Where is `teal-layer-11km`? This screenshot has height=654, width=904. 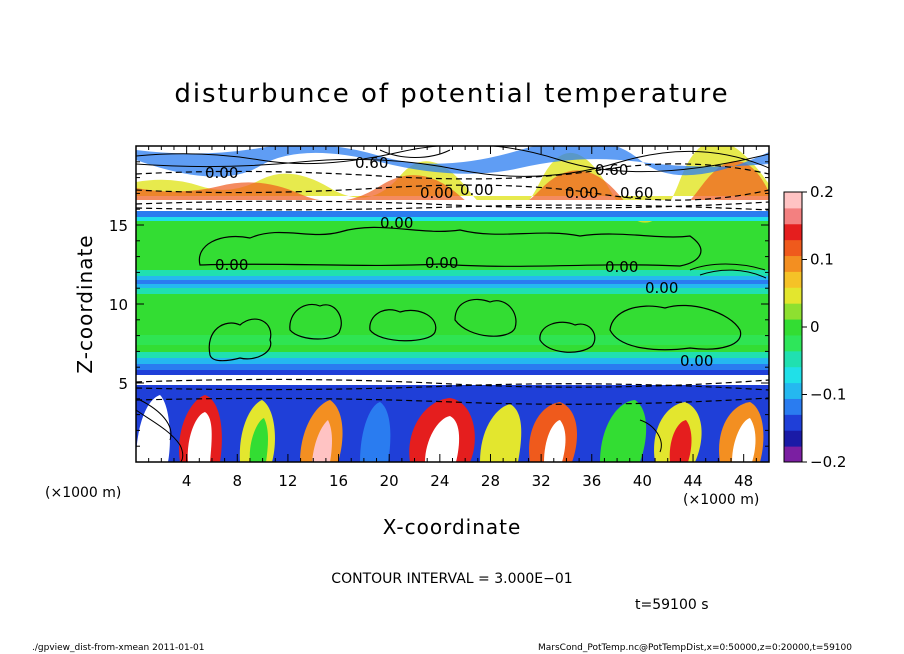 teal-layer-11km is located at coordinates (452, 291).